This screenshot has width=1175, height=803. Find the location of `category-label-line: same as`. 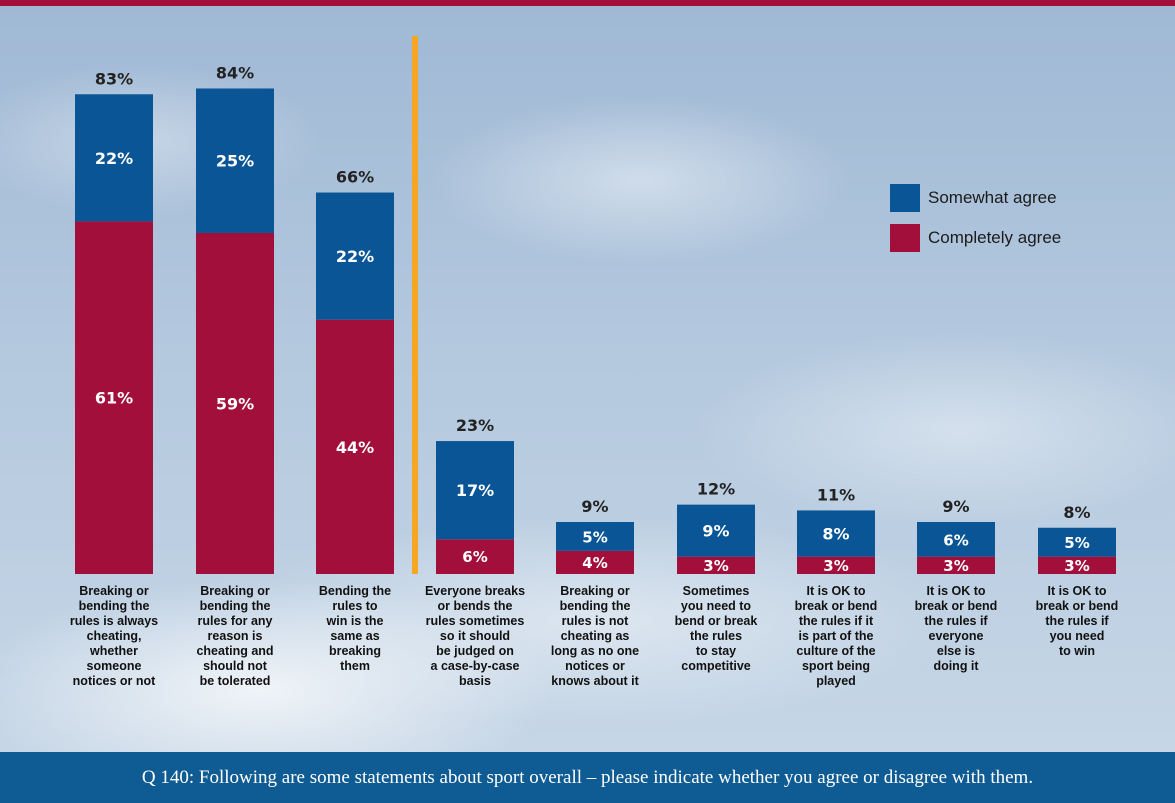

category-label-line: same as is located at coordinates (355, 636).